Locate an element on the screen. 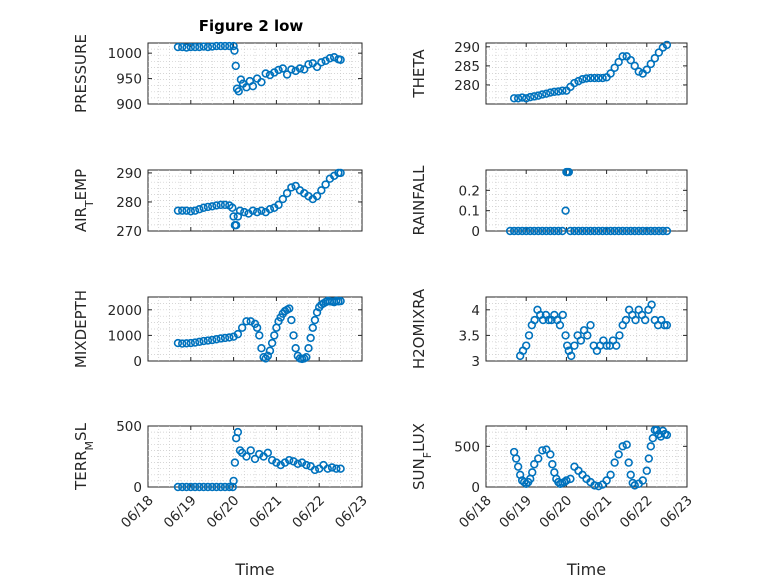  subplot-6: 3 3.5 4 H2OMIXRA is located at coordinates (549, 329).